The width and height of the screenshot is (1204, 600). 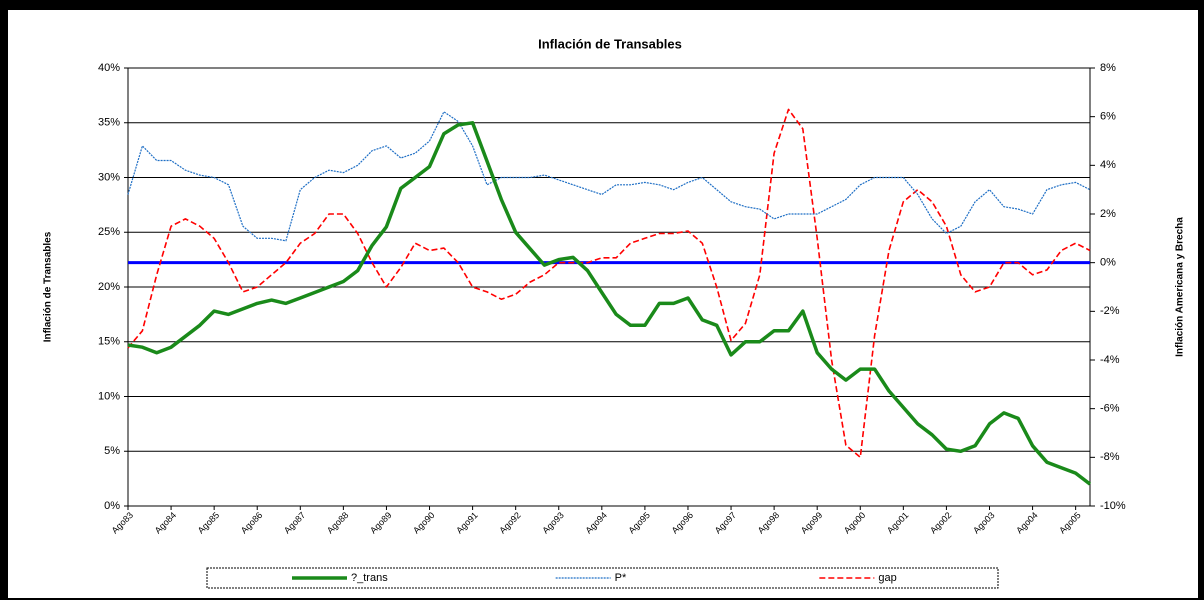 What do you see at coordinates (1108, 263) in the screenshot?
I see `y2-tick-label: 0%` at bounding box center [1108, 263].